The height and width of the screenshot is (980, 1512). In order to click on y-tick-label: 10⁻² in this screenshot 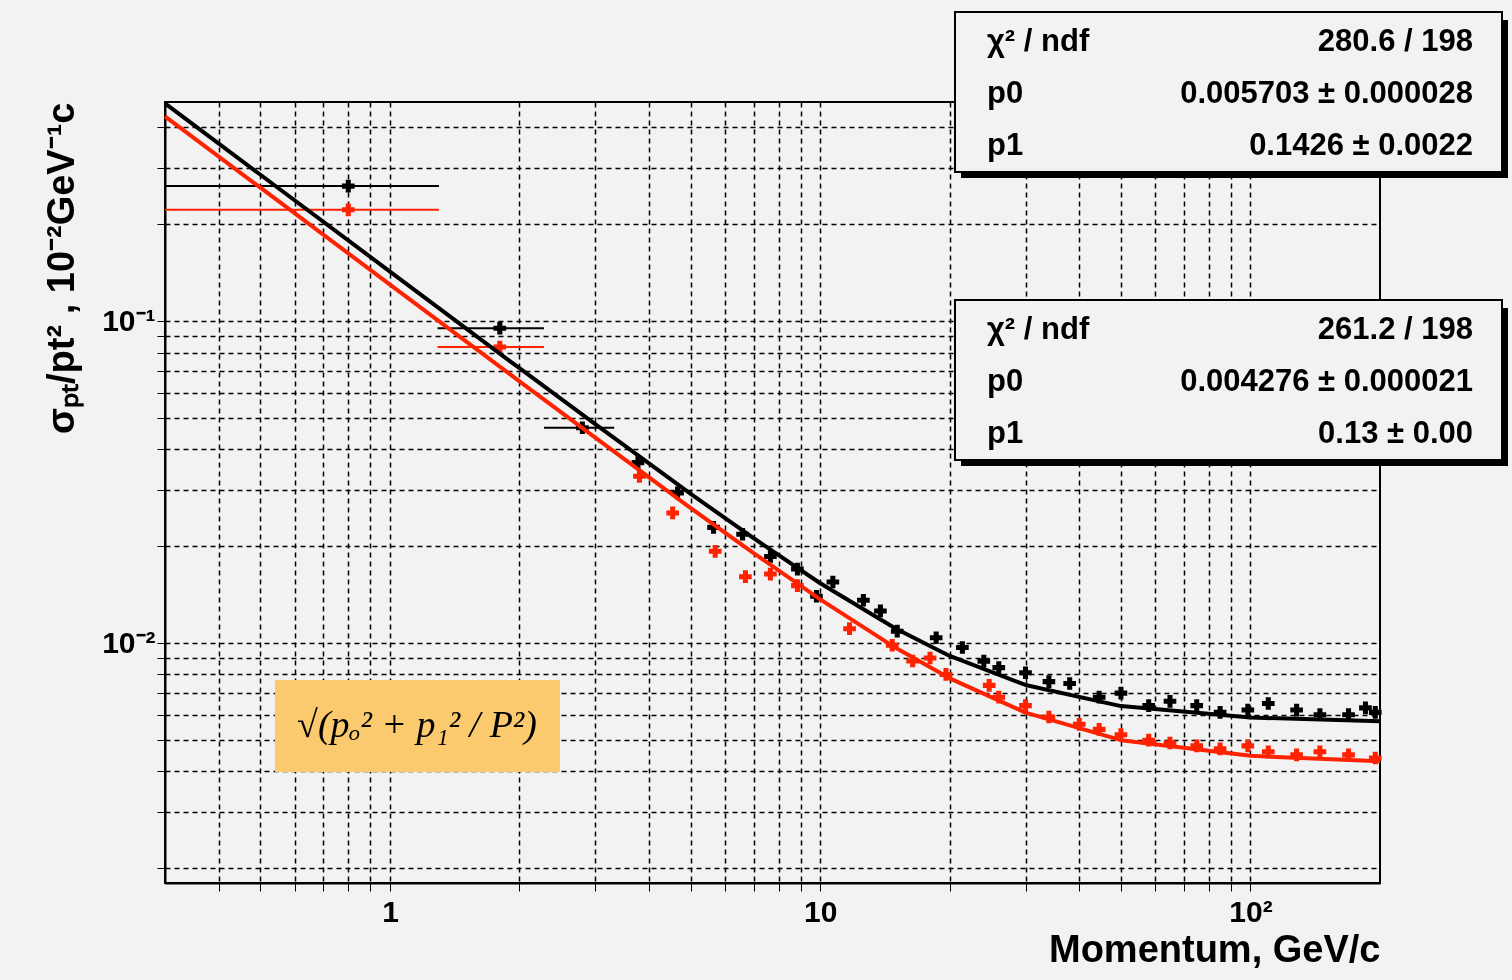, I will do `click(129, 642)`.